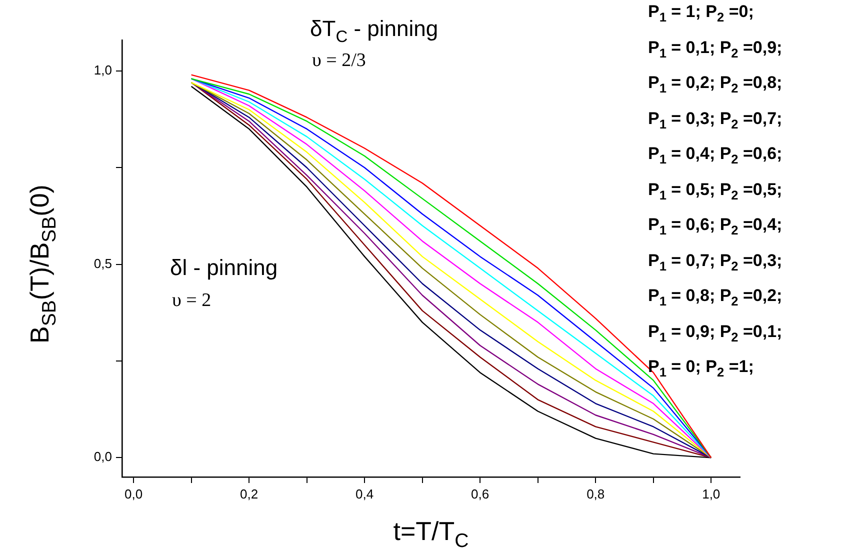 This screenshot has width=862, height=557. I want to click on annotation: P$_{1}$ = 0,3; P$_{2}$ =0,7;, so click(715, 119).